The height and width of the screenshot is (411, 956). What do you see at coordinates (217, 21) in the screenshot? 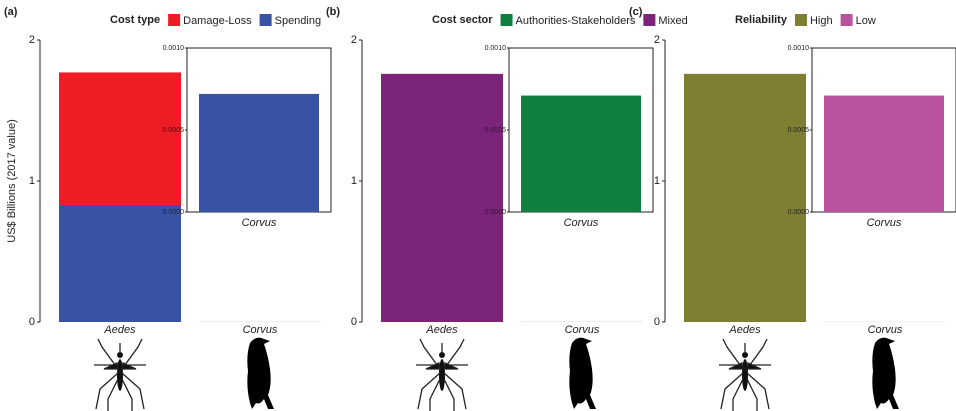
I see `legend-label: Damage-Loss` at bounding box center [217, 21].